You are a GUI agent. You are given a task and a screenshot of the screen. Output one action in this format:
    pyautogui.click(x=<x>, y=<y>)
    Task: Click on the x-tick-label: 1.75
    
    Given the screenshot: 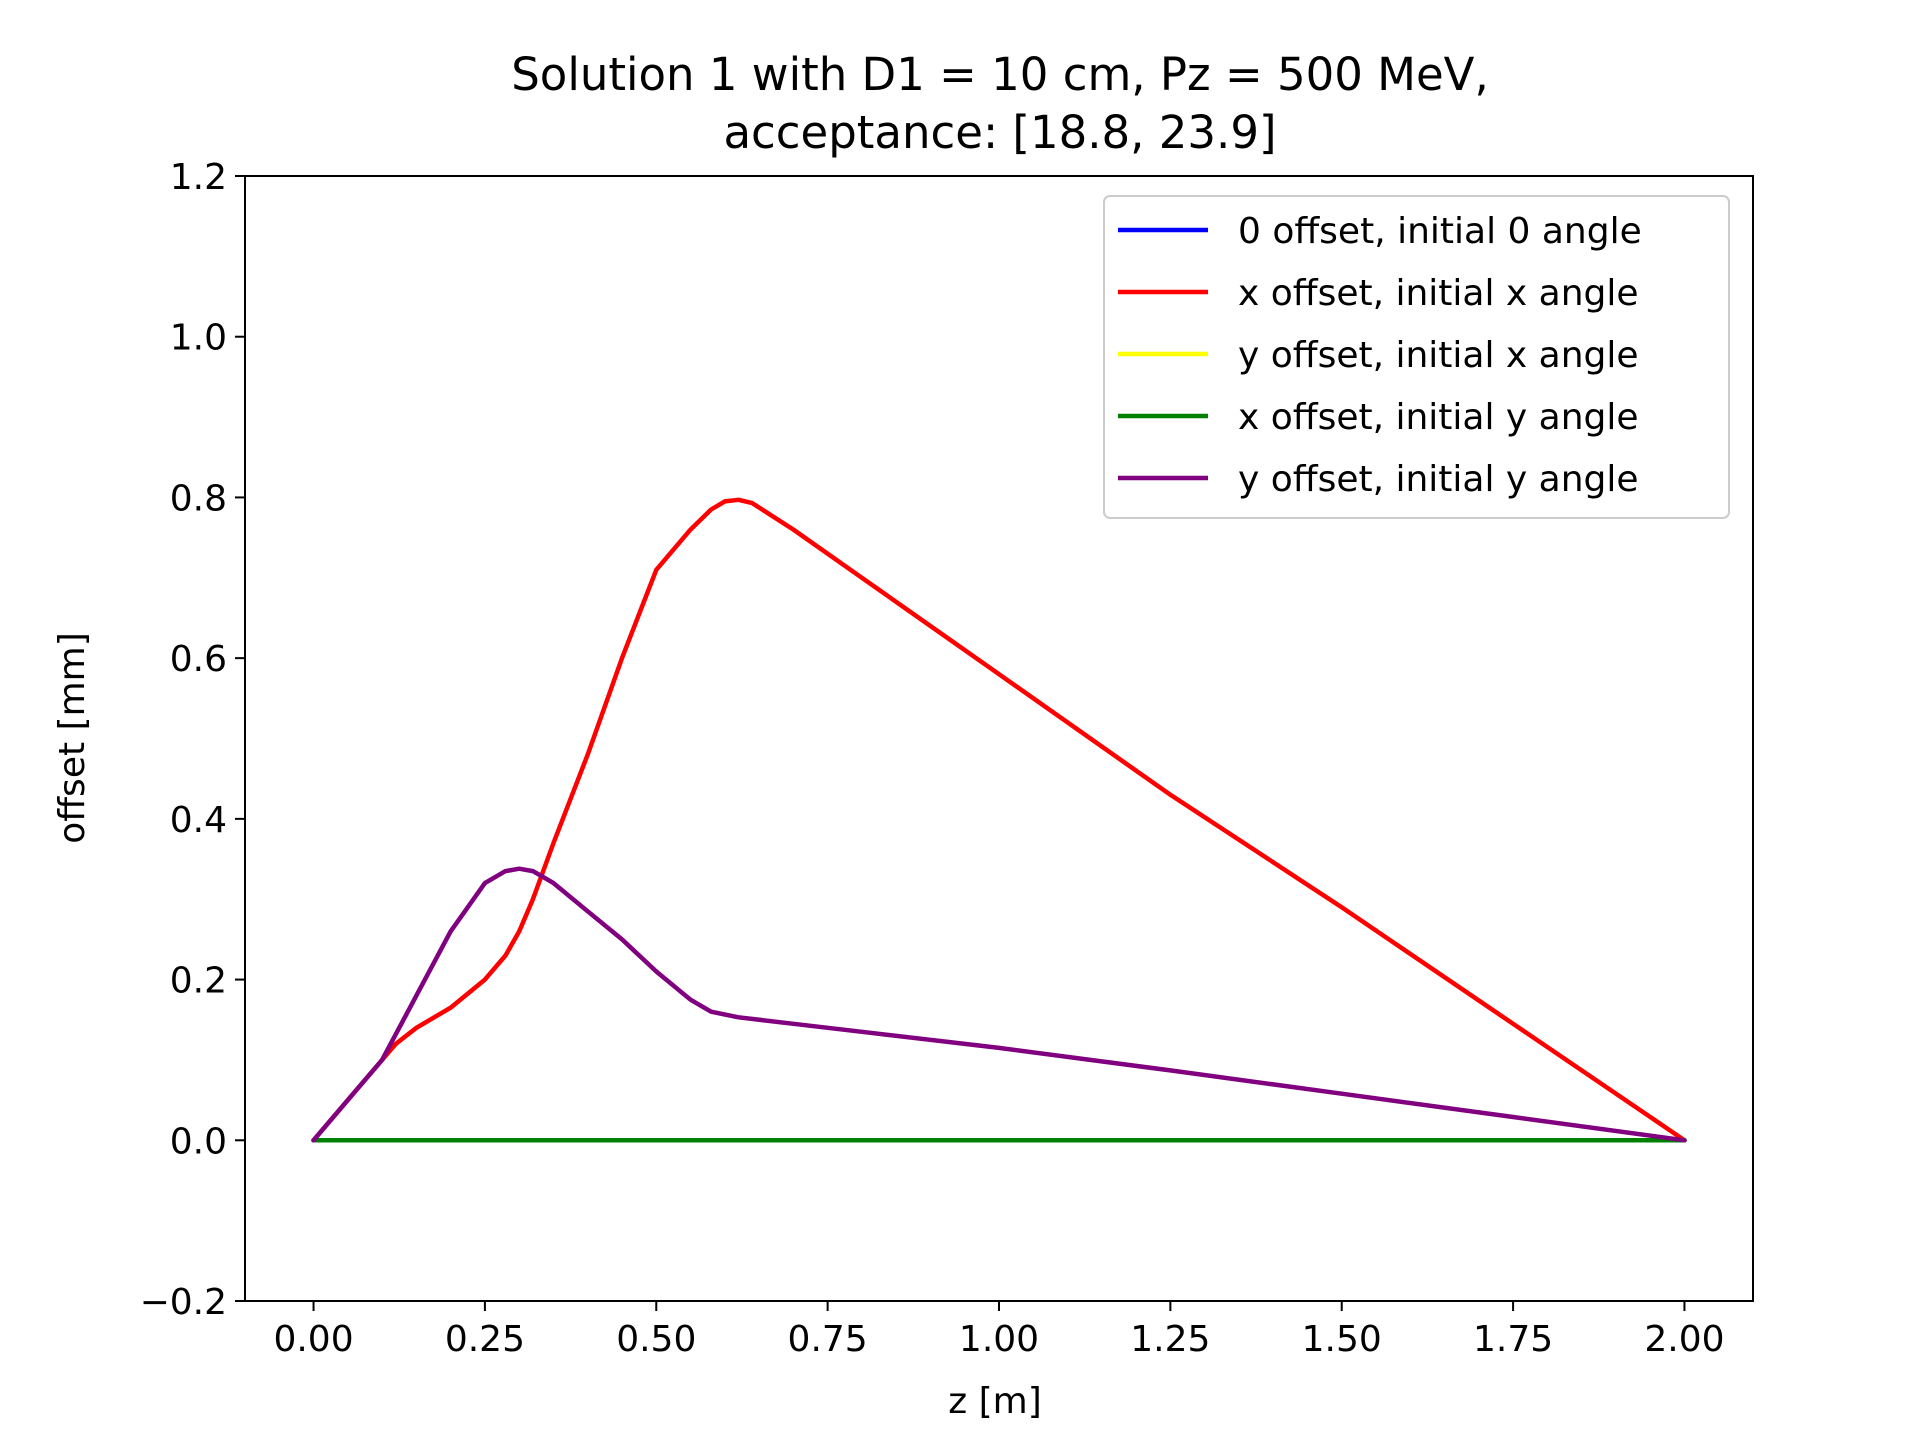 What is the action you would take?
    pyautogui.click(x=1513, y=1339)
    